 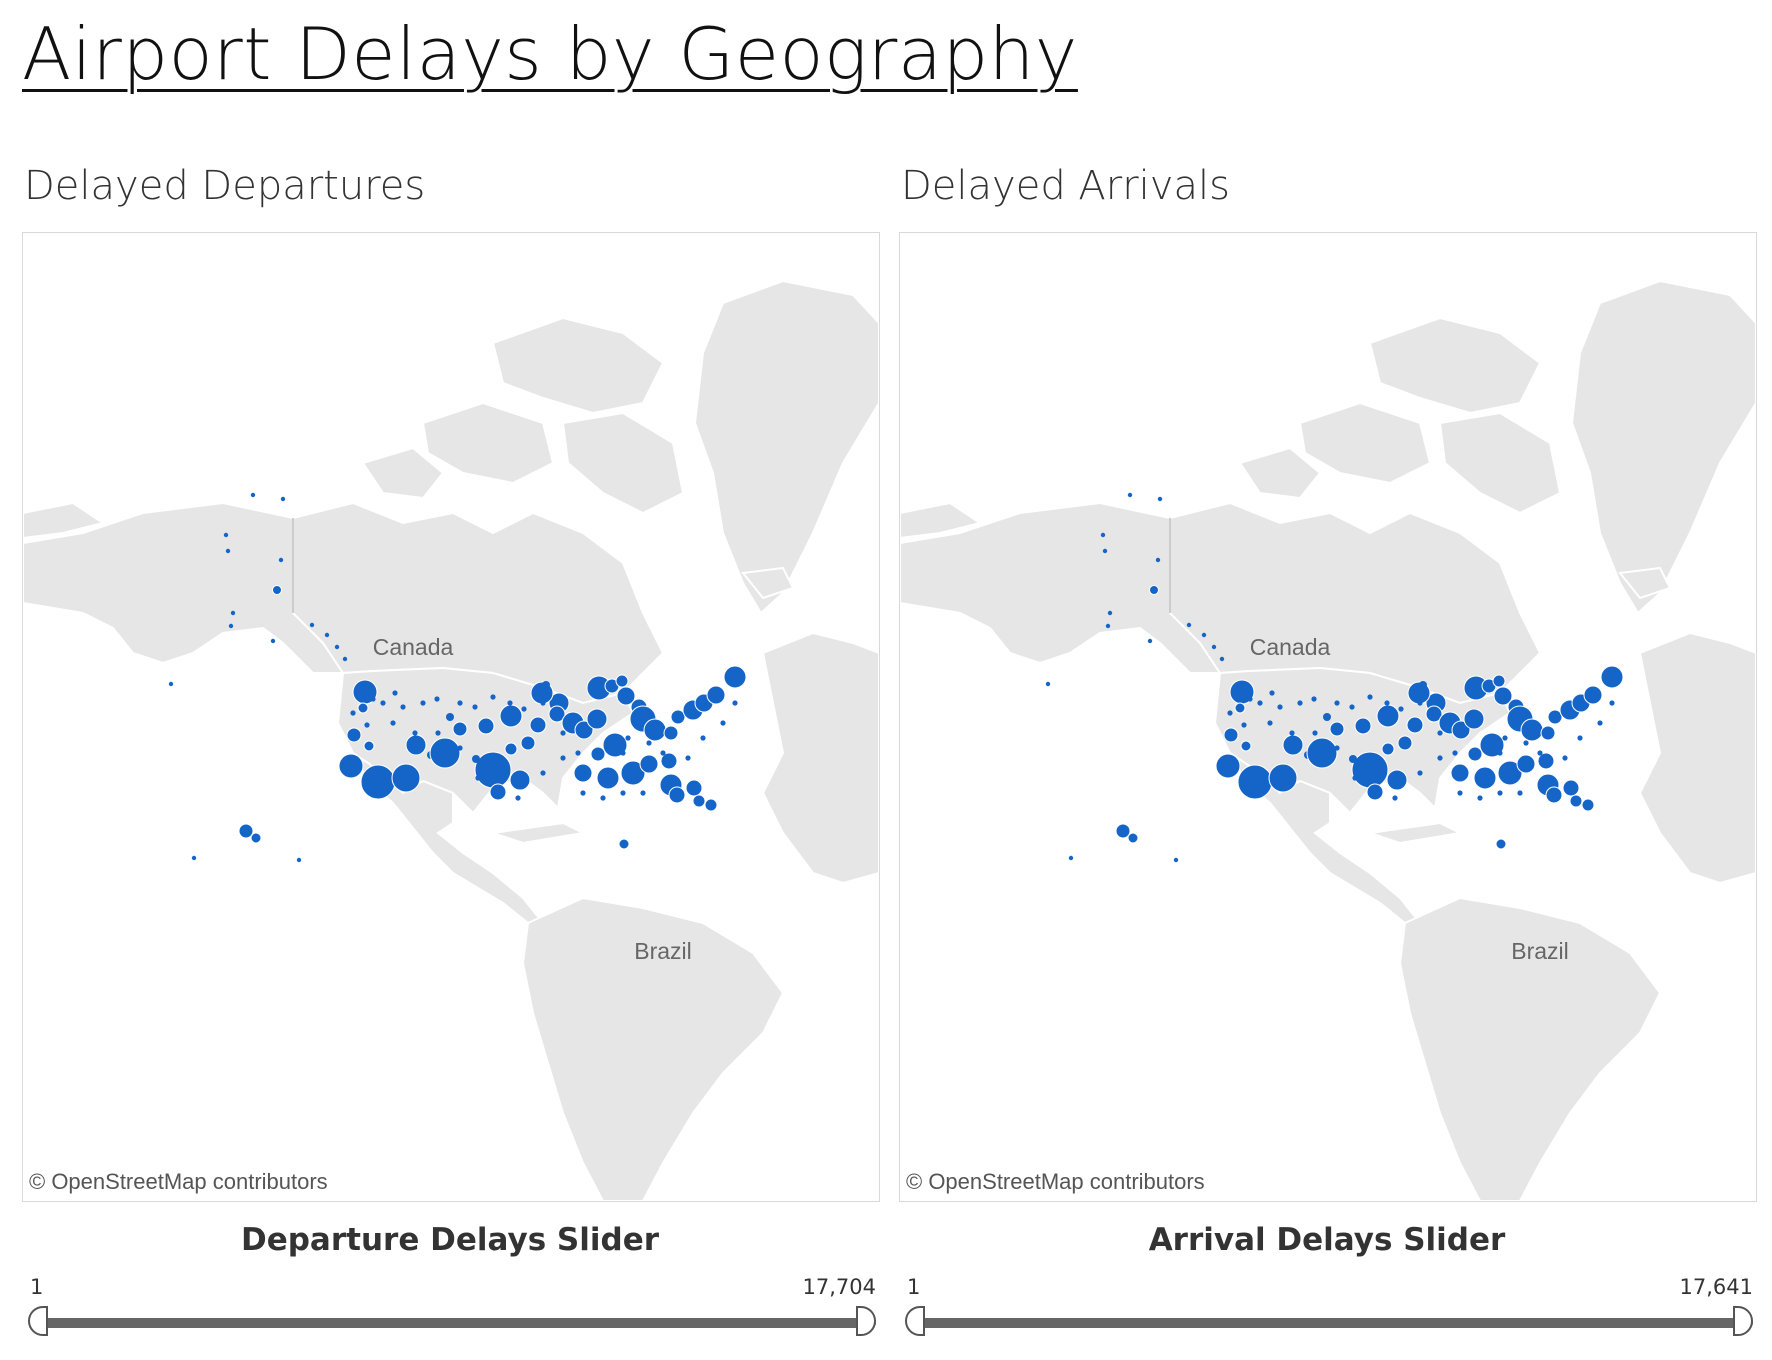 What do you see at coordinates (454, 1323) in the screenshot?
I see `departure-slider-track` at bounding box center [454, 1323].